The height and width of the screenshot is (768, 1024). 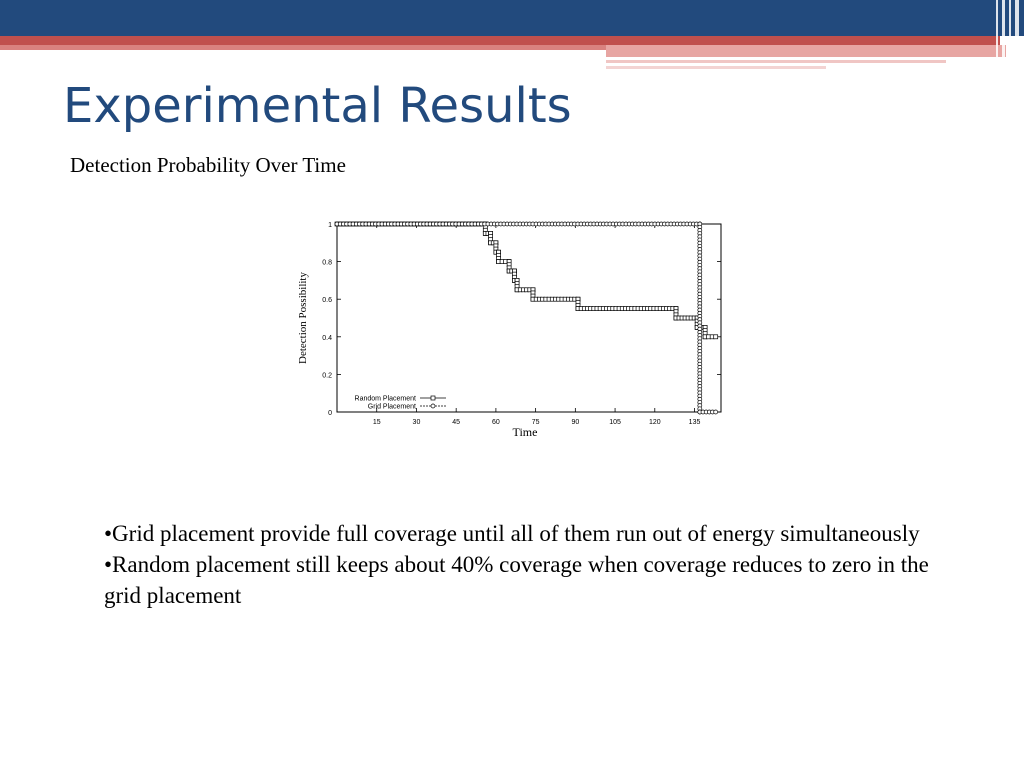 What do you see at coordinates (500, 40) in the screenshot?
I see `accent-band` at bounding box center [500, 40].